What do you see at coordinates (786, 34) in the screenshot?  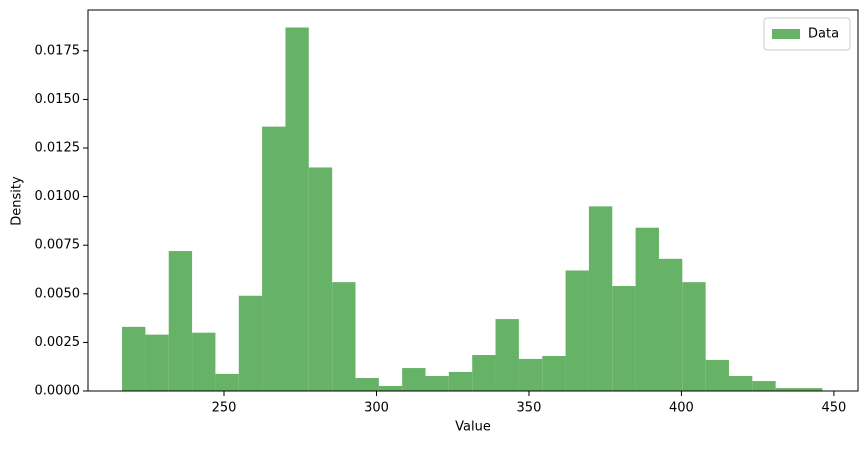 I see `legend-swatch` at bounding box center [786, 34].